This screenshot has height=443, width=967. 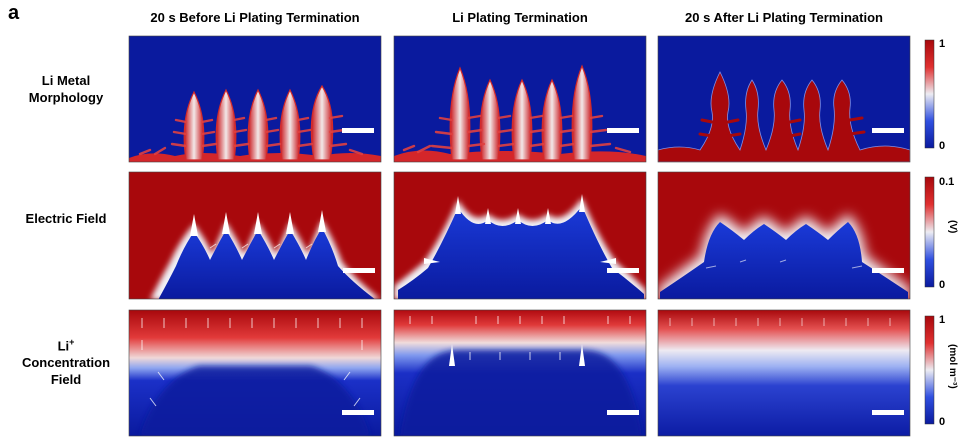 I want to click on electric-field-after-panel, so click(x=784, y=235).